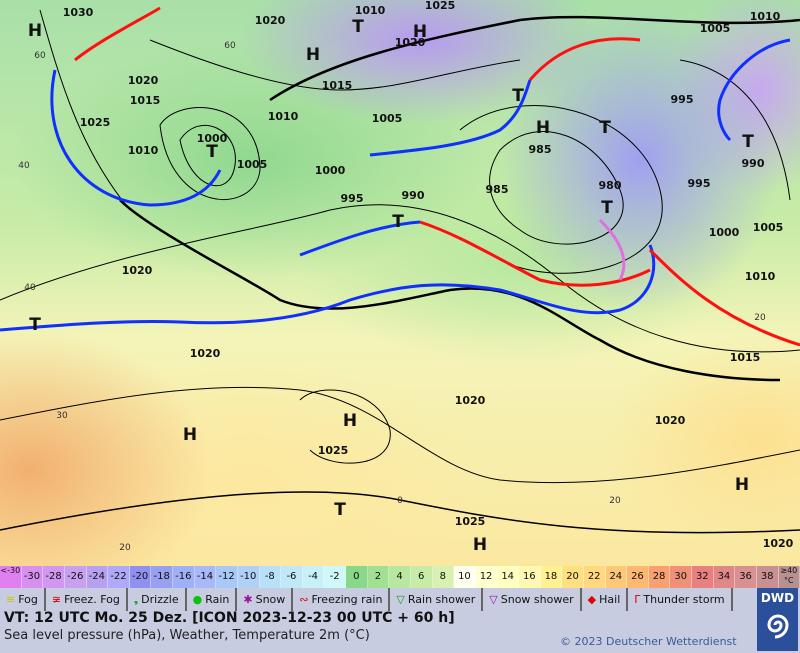  I want to click on legend-label: Rain shower, so click(441, 599).